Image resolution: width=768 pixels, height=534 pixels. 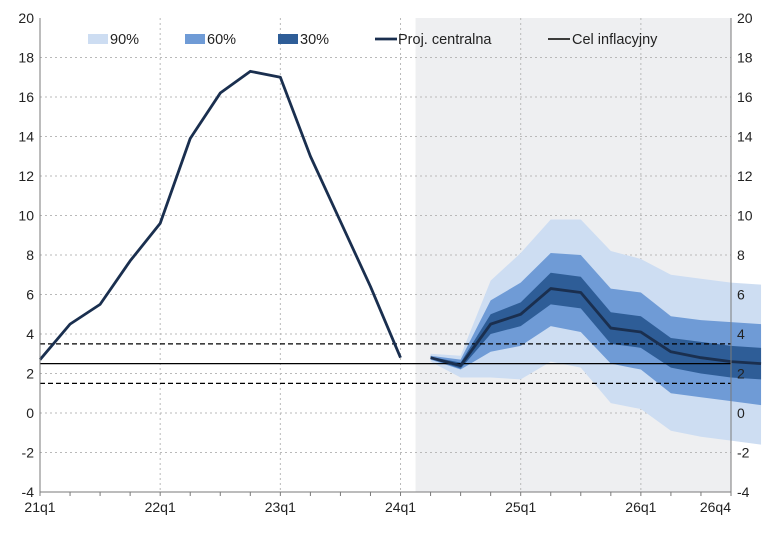 I want to click on x-tick-label: 22q1, so click(x=160, y=507).